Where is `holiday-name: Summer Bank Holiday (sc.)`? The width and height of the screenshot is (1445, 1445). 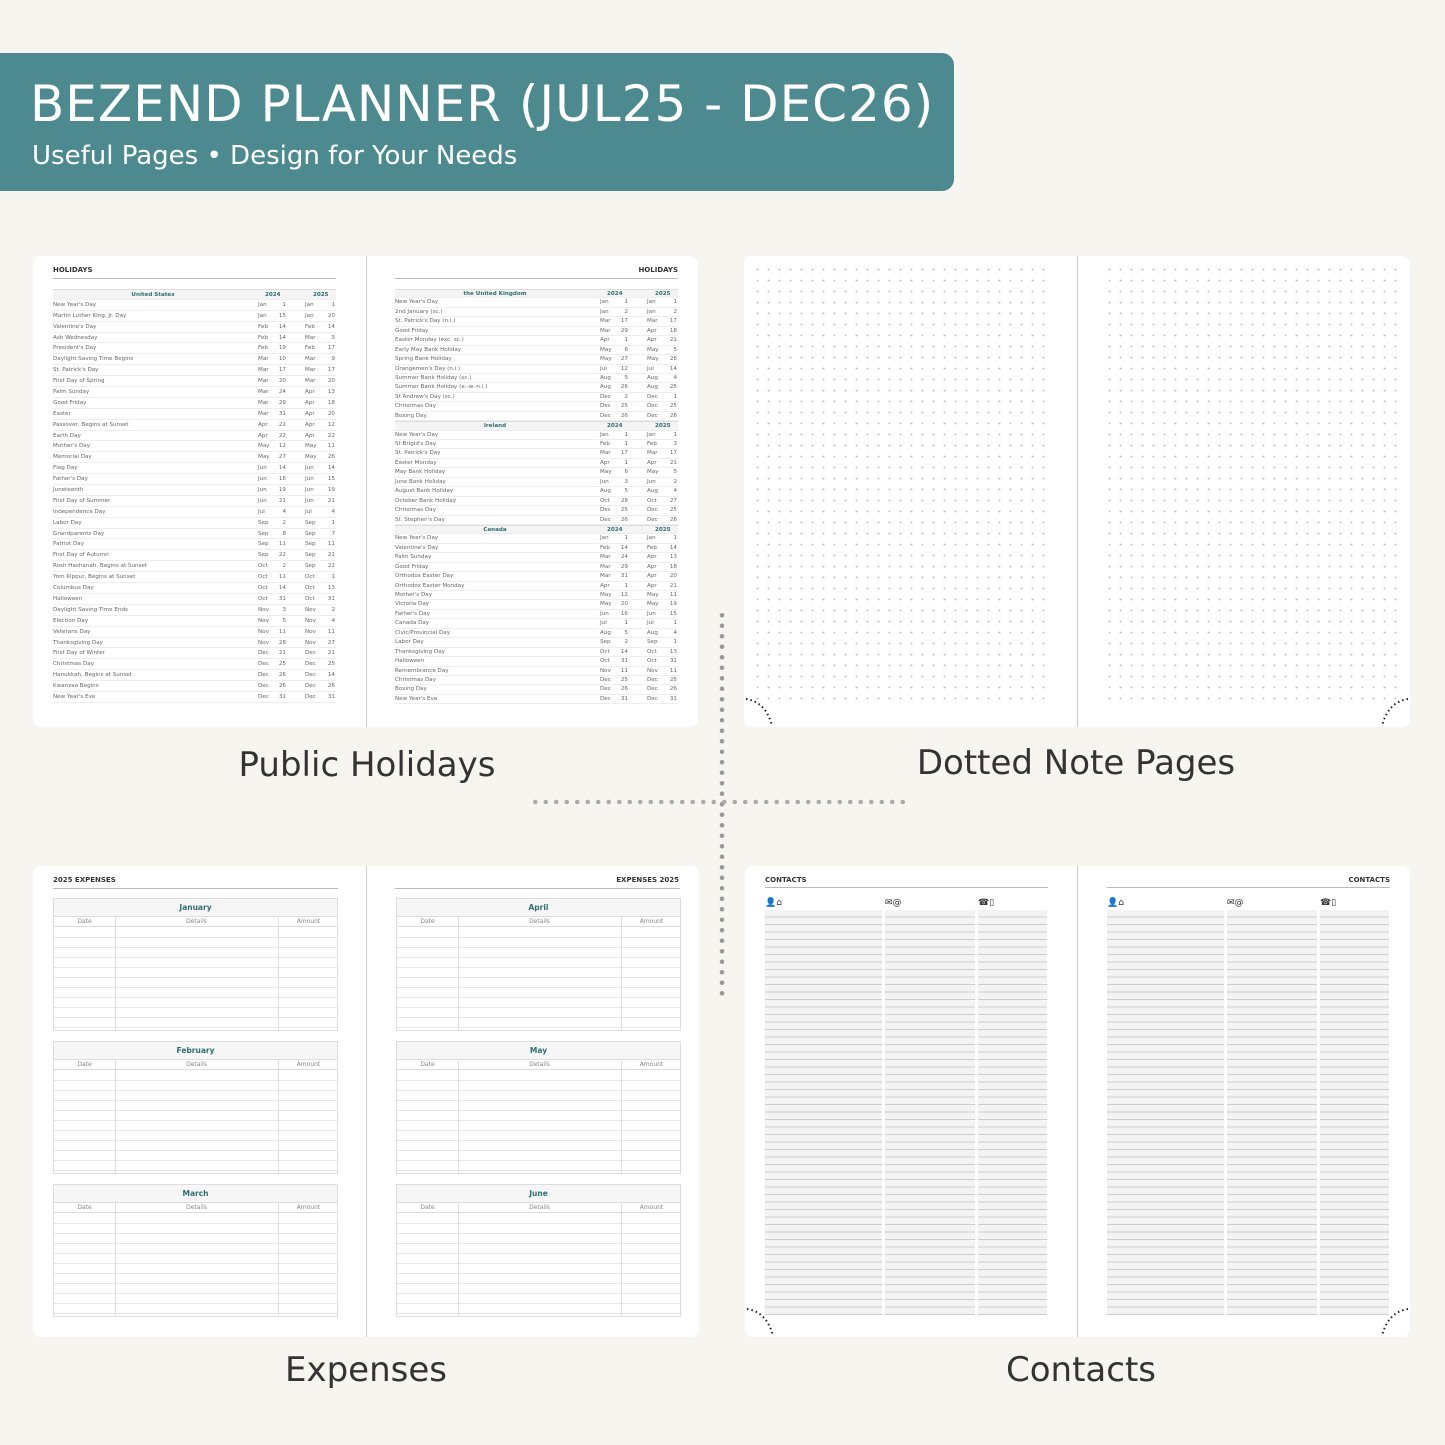
holiday-name: Summer Bank Holiday (sc.) is located at coordinates (433, 377).